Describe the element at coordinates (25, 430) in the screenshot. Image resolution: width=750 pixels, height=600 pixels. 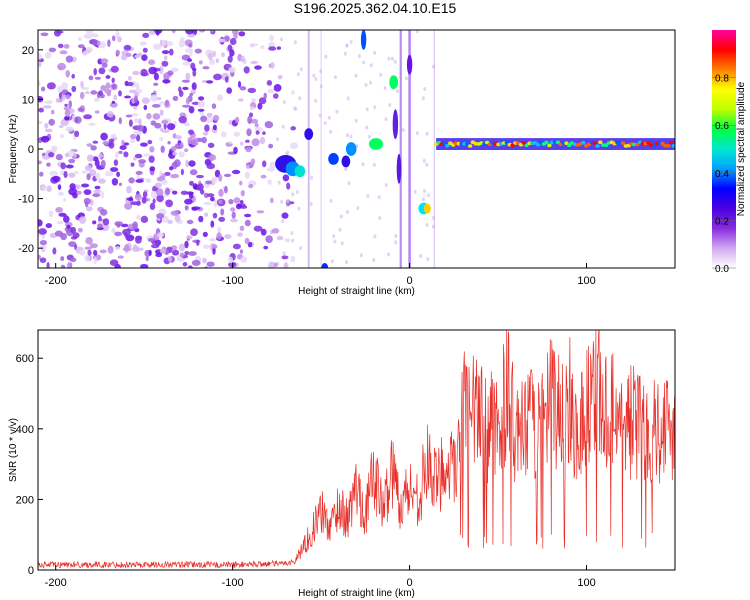
I see `y-tick-label: 400` at that location.